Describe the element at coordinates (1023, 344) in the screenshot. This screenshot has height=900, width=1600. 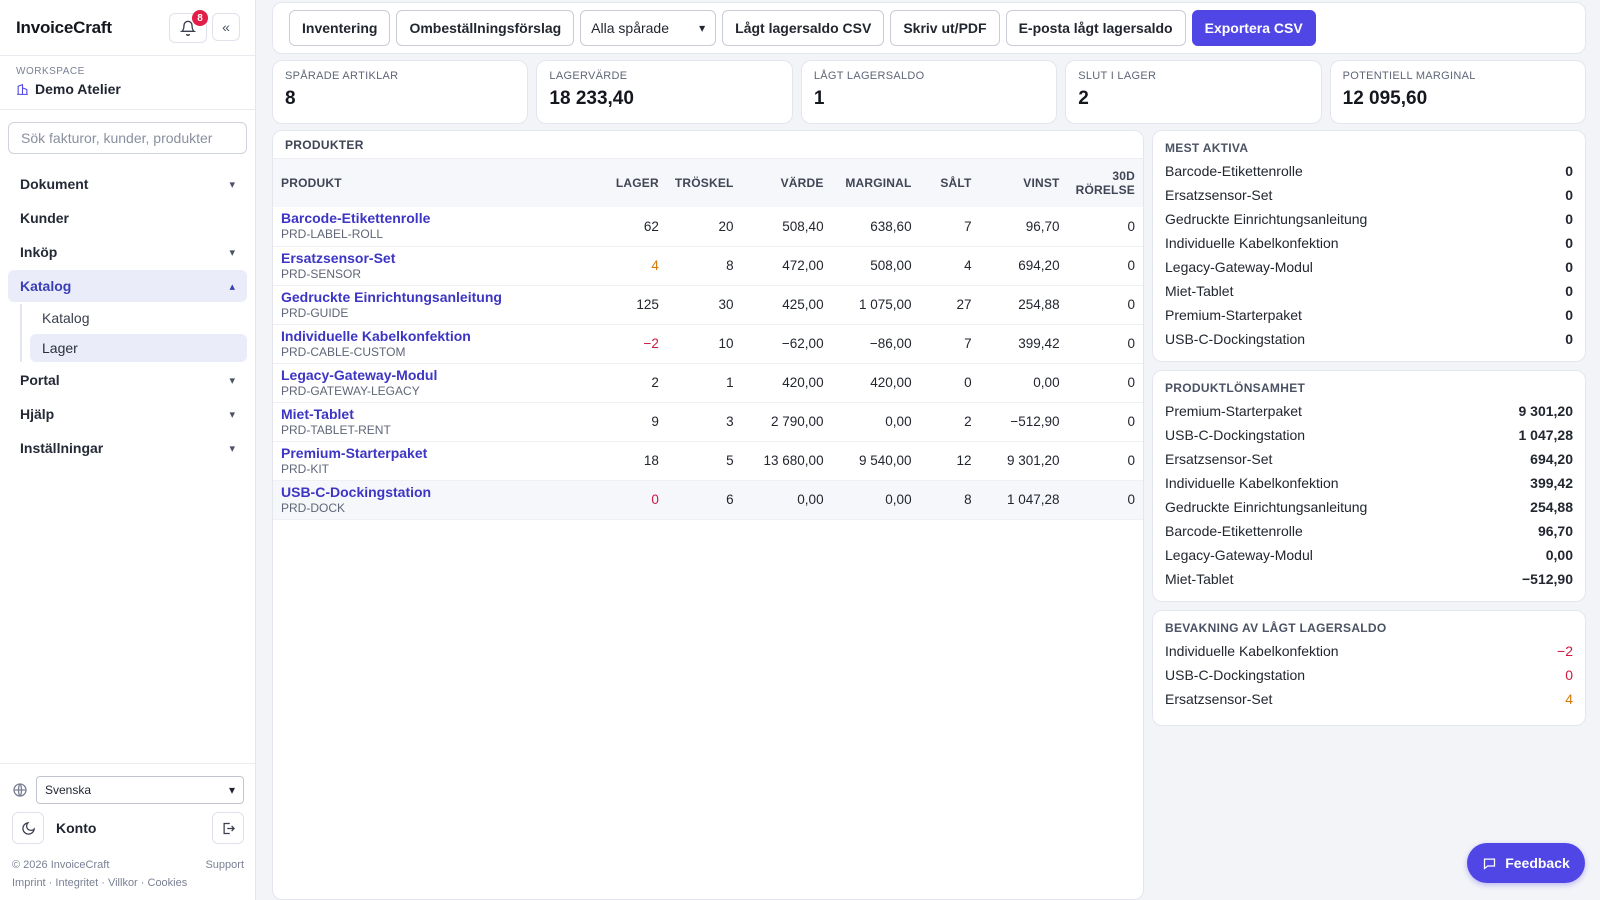
I see `cell-vinst: 399,42` at that location.